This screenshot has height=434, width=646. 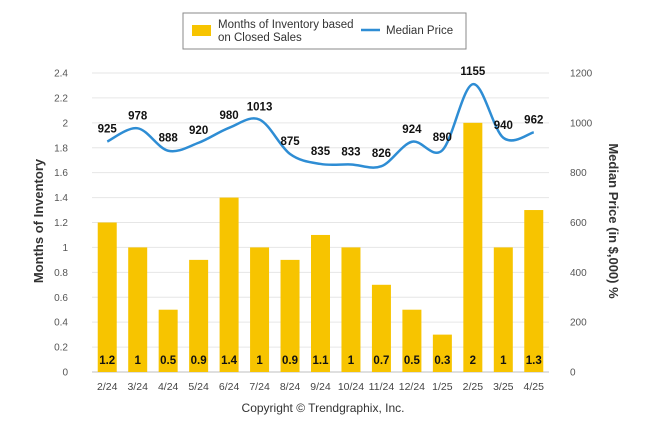 What do you see at coordinates (38, 220) in the screenshot?
I see `y-axis-left-title: Months of Inventory` at bounding box center [38, 220].